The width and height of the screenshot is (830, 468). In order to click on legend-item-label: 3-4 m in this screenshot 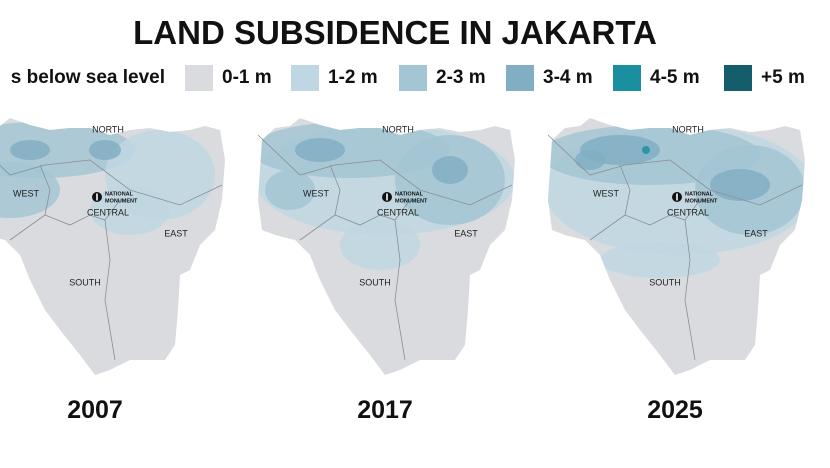, I will do `click(568, 77)`.